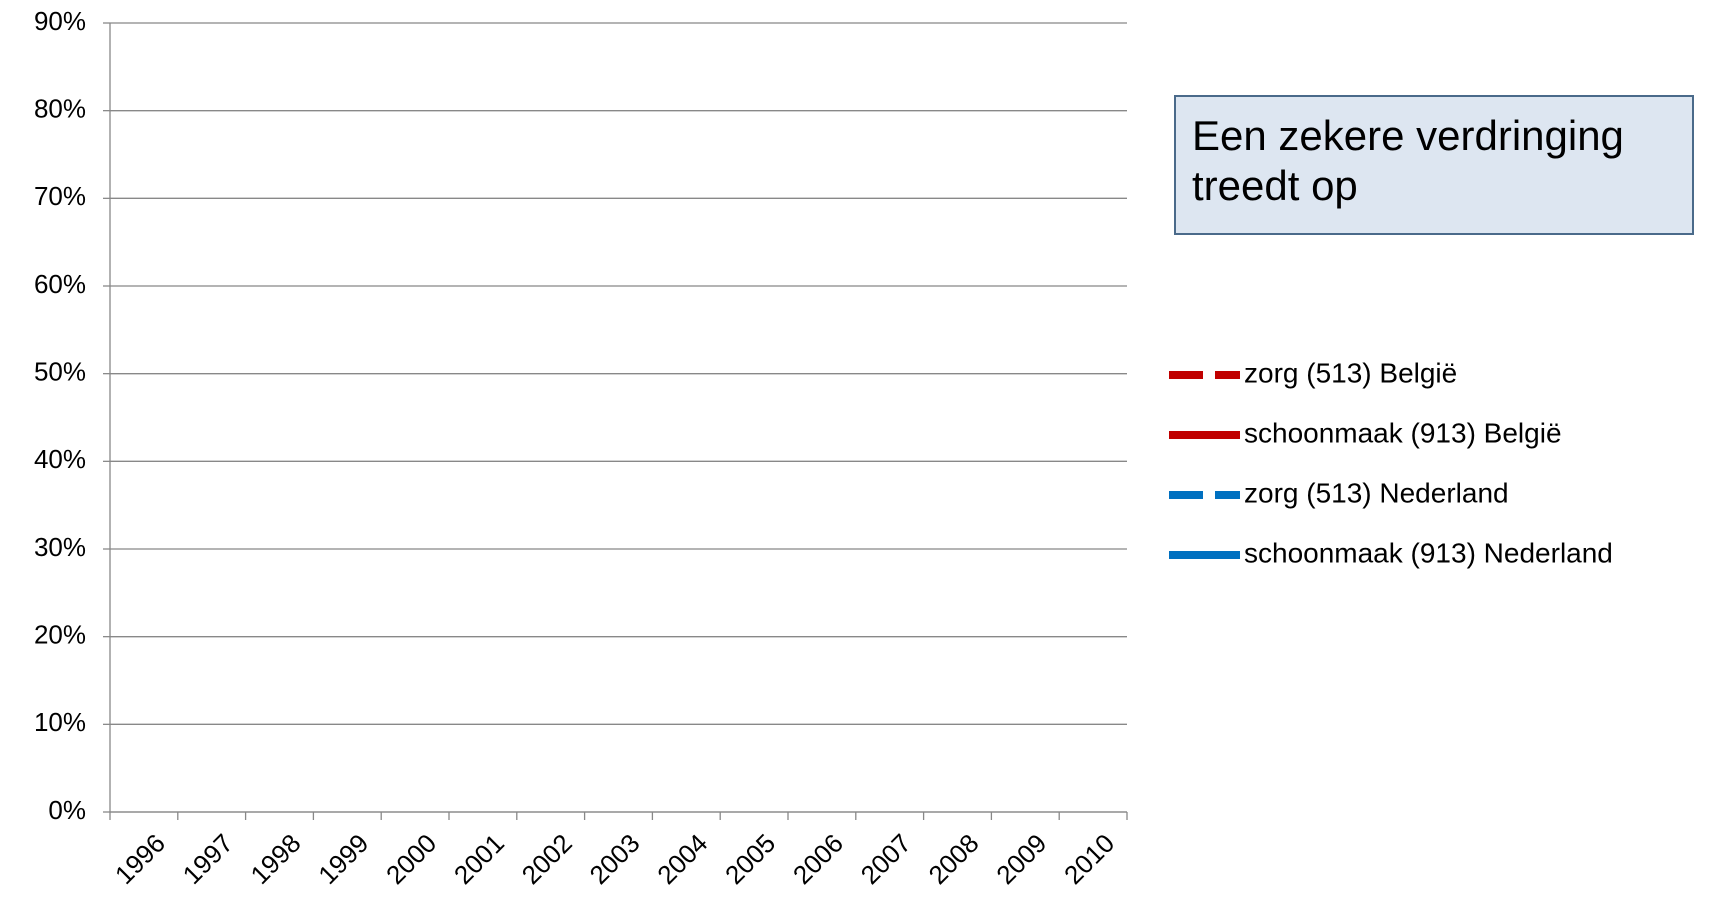 The image size is (1713, 912). I want to click on x-tick-label: 2004, so click(682, 859).